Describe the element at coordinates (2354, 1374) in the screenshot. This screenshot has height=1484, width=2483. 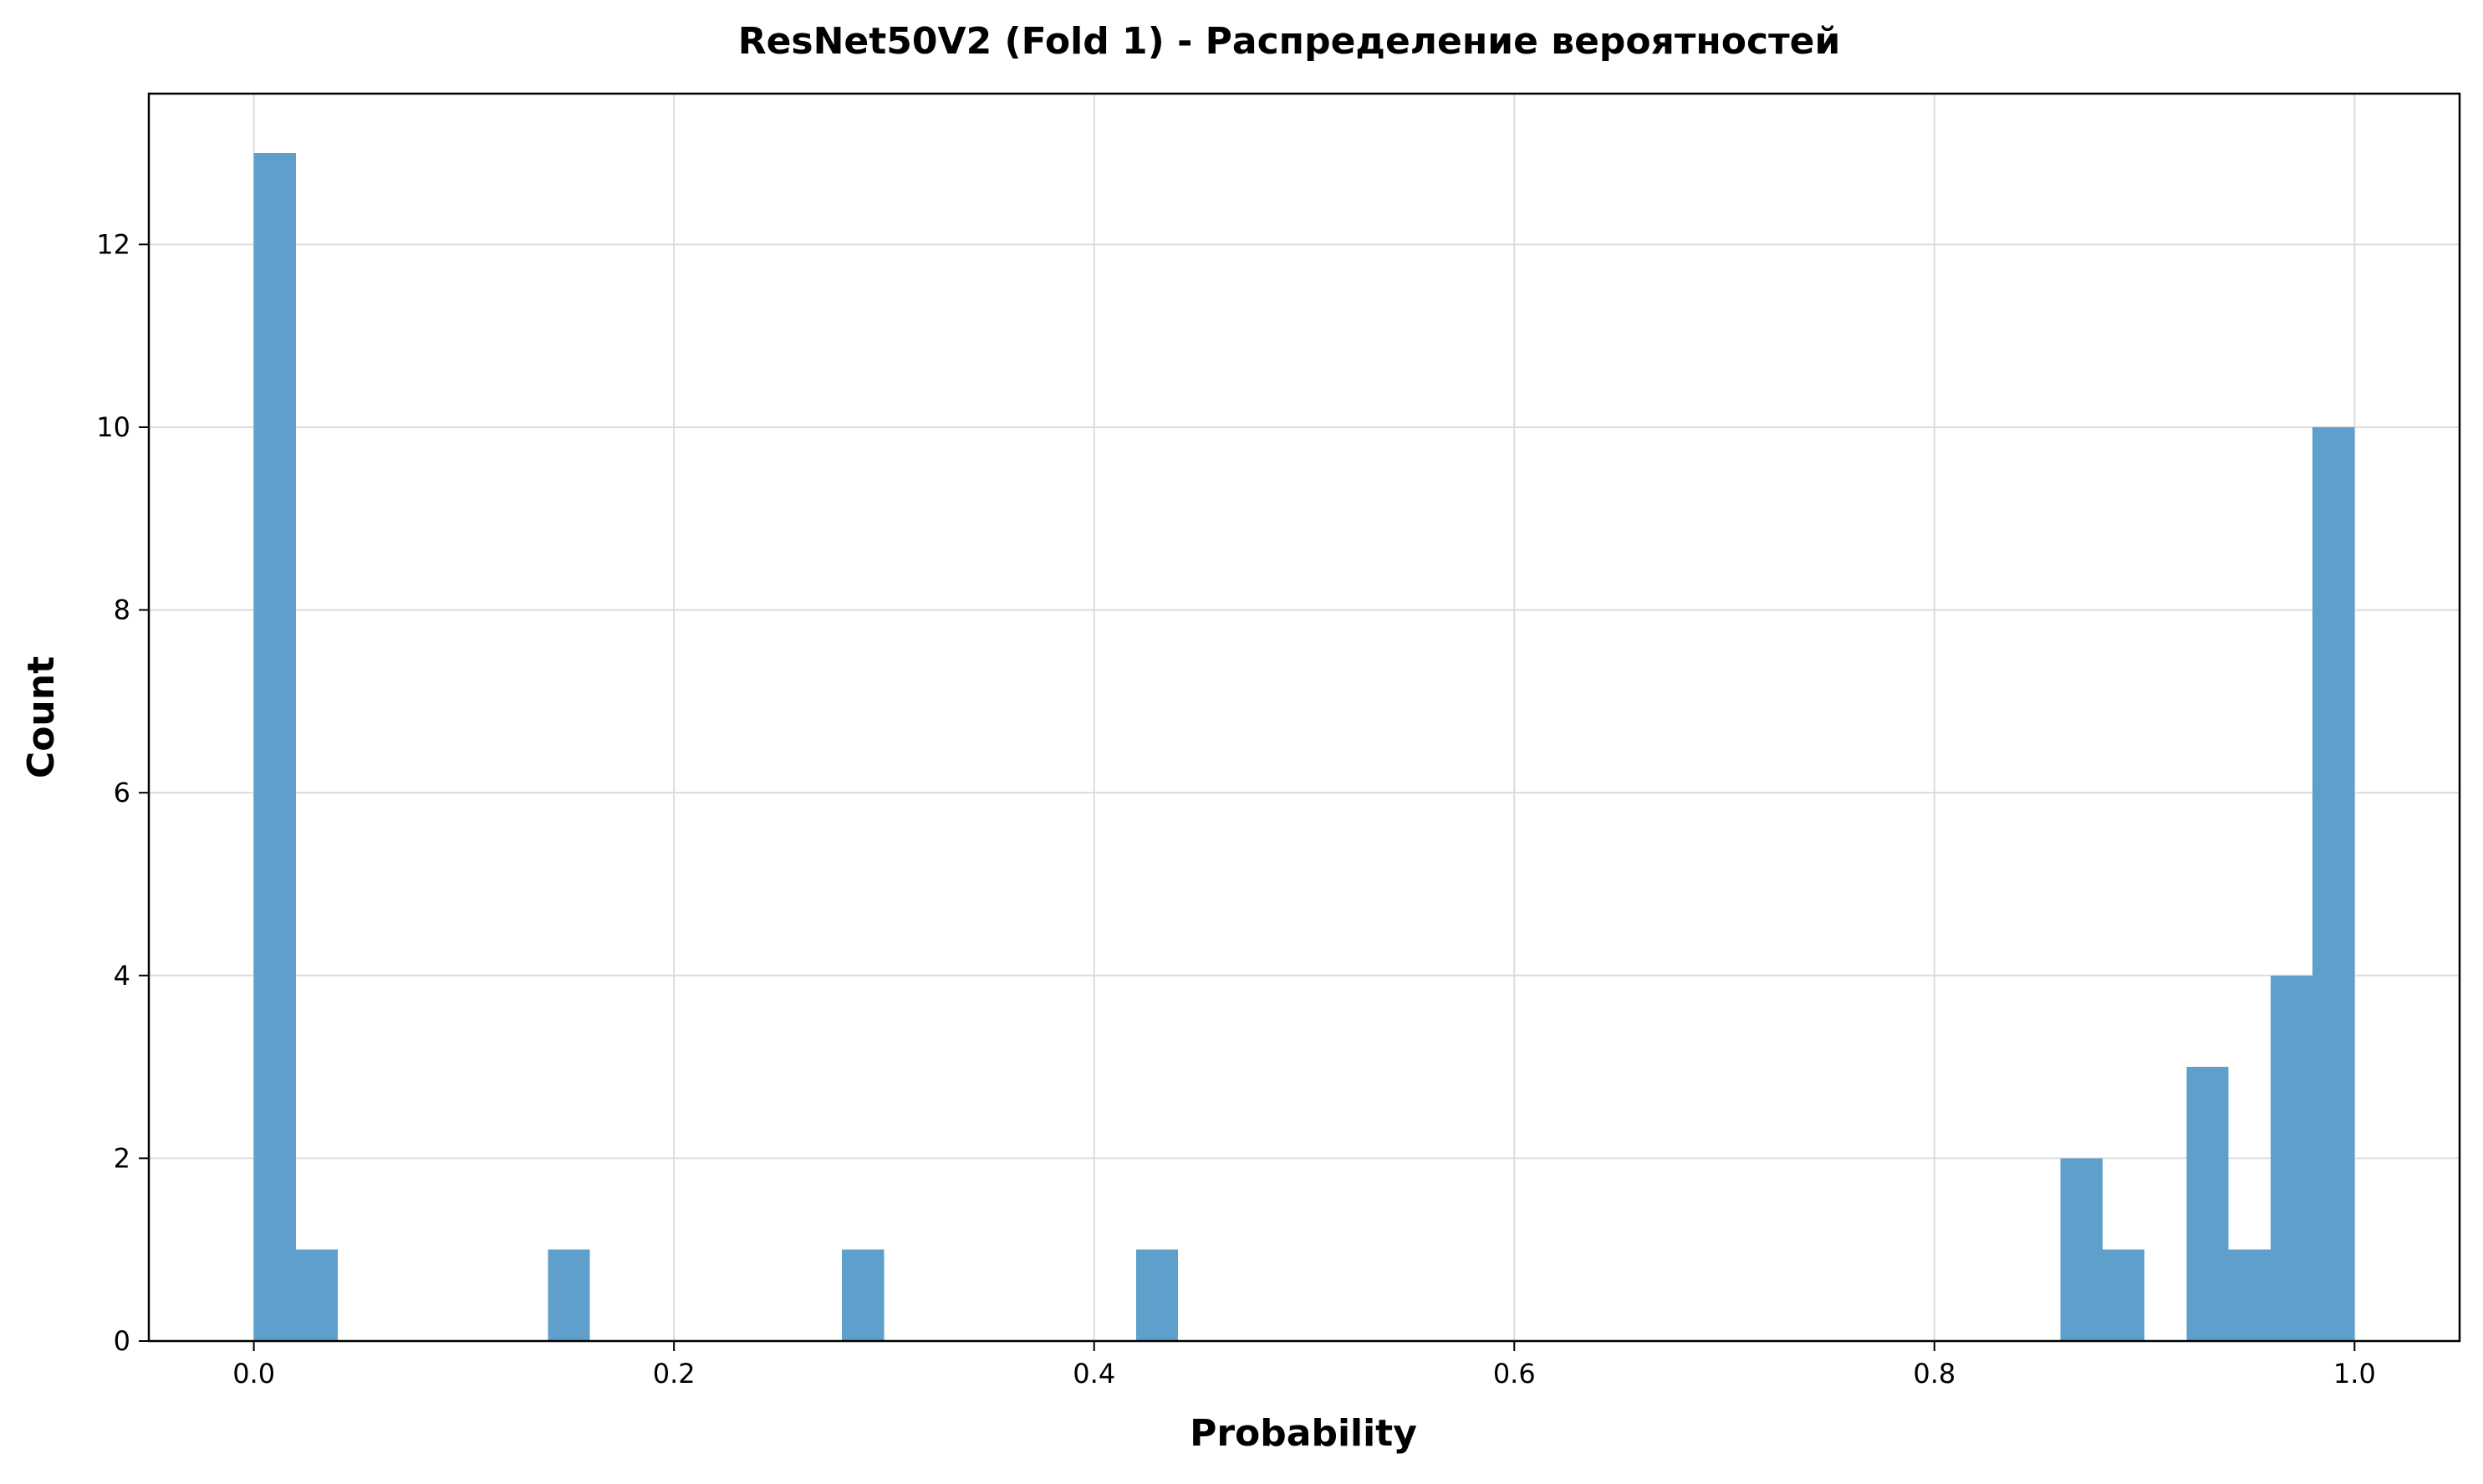
I see `x-tick-label: 1.0` at that location.